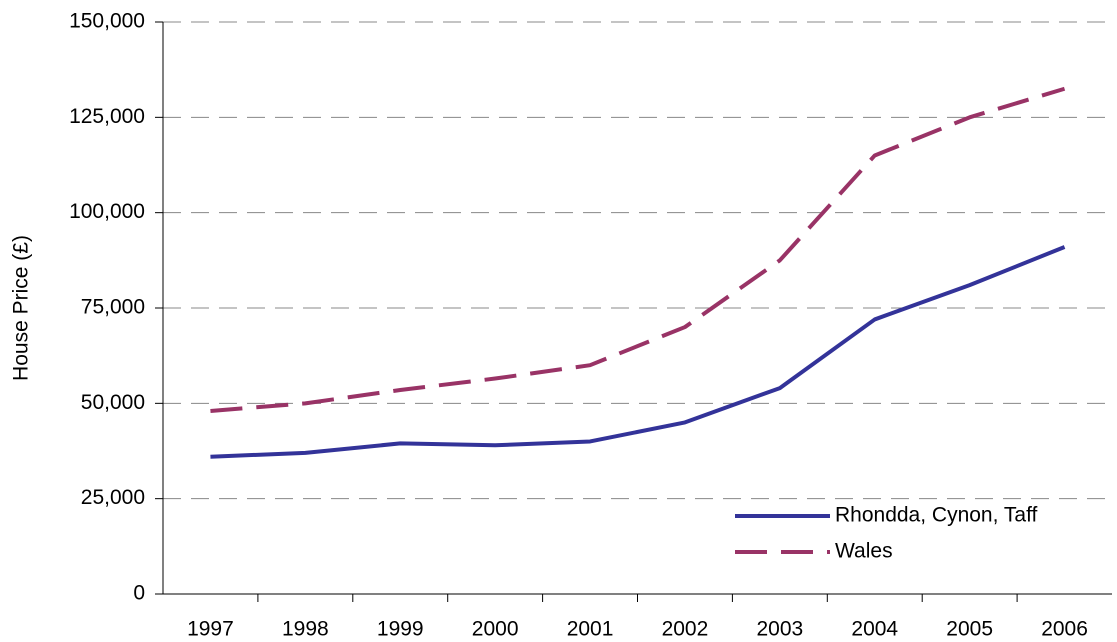 The height and width of the screenshot is (642, 1117). What do you see at coordinates (113, 402) in the screenshot?
I see `y-tick-label: 50,000` at bounding box center [113, 402].